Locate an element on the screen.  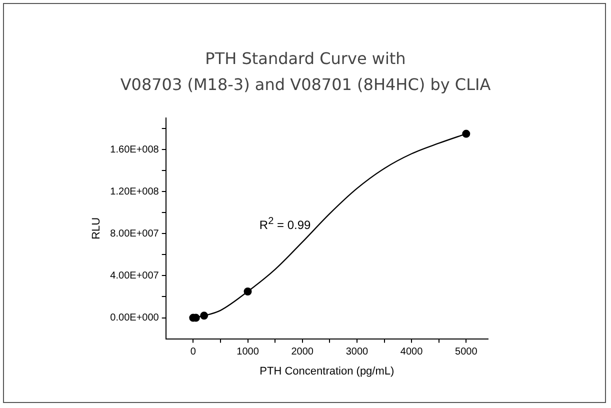
y-tick-label: 1.20E+008 is located at coordinates (135, 192).